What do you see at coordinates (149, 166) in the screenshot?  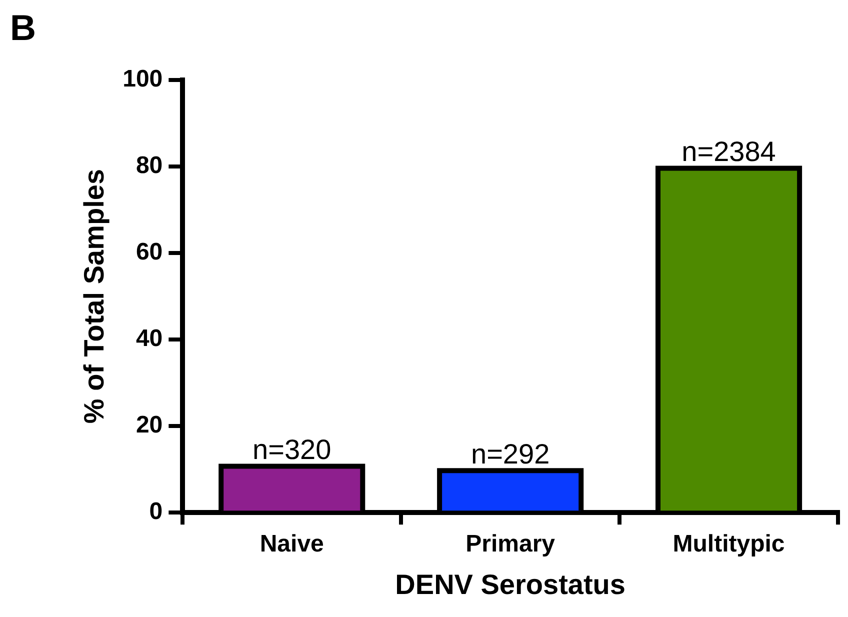 I see `y-tick-label: 80` at bounding box center [149, 166].